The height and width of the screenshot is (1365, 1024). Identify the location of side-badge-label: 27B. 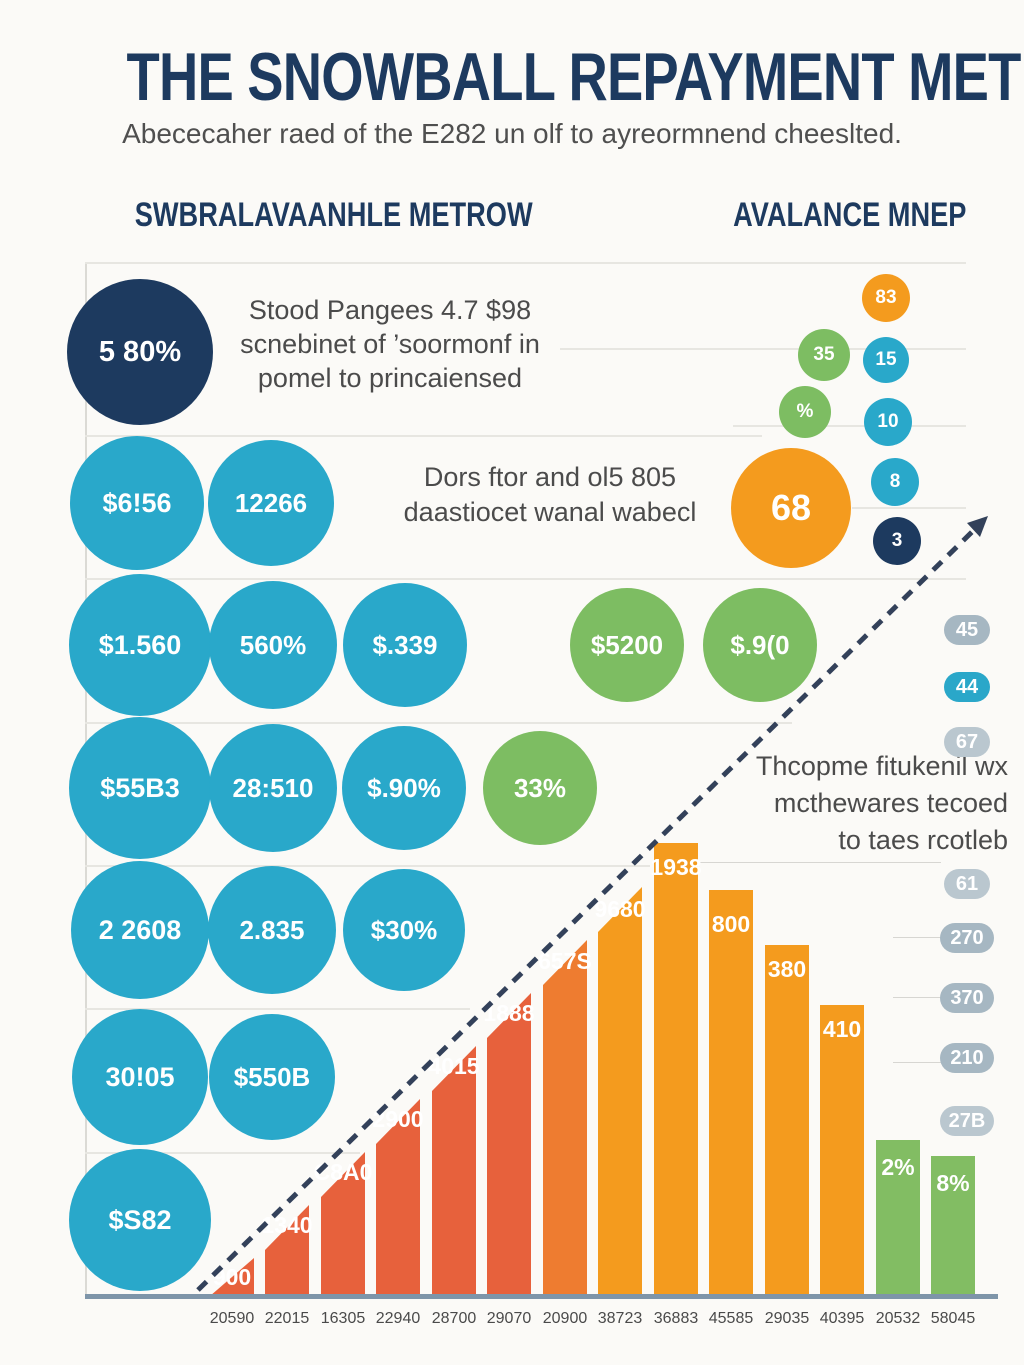
(967, 1120).